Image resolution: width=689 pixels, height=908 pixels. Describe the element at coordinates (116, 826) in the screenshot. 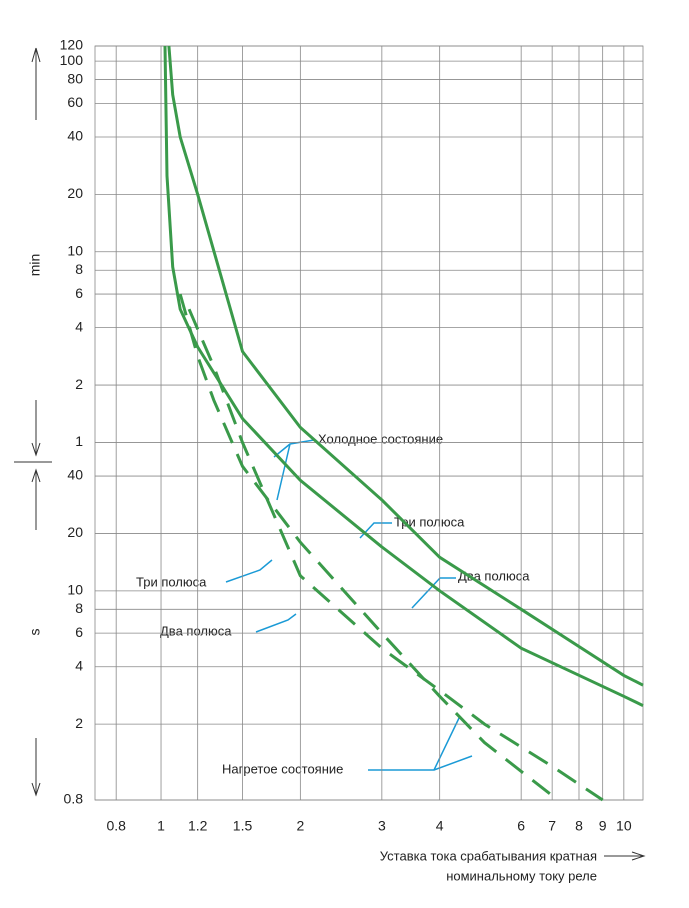

I see `x-tick-label: 0.8` at that location.